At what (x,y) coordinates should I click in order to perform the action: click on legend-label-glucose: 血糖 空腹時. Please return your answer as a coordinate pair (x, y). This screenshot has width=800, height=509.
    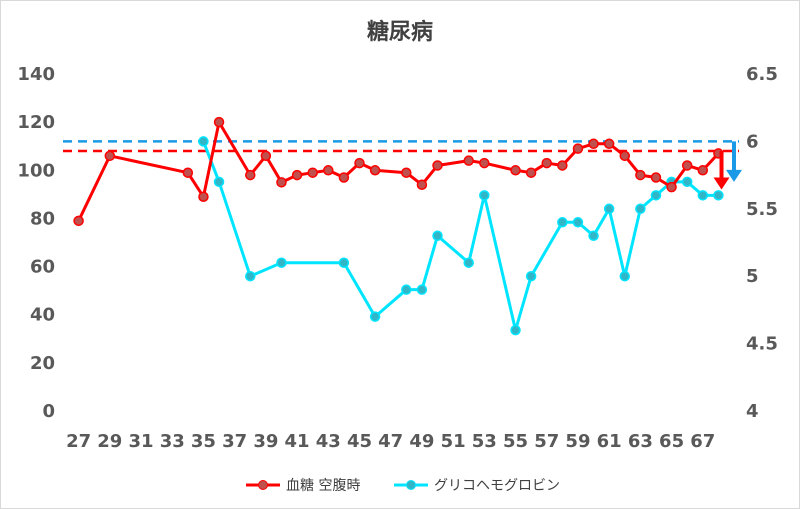
    Looking at the image, I should click on (323, 485).